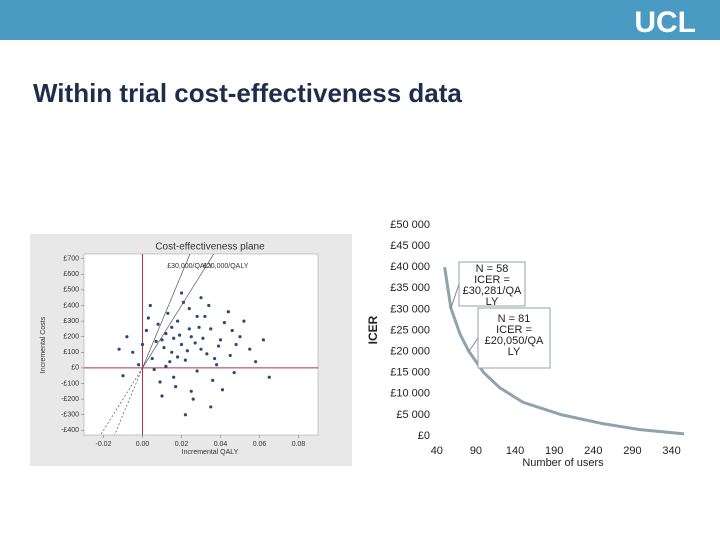 This screenshot has height=540, width=720. Describe the element at coordinates (410, 225) in the screenshot. I see `y-tick-label: £50 000` at that location.